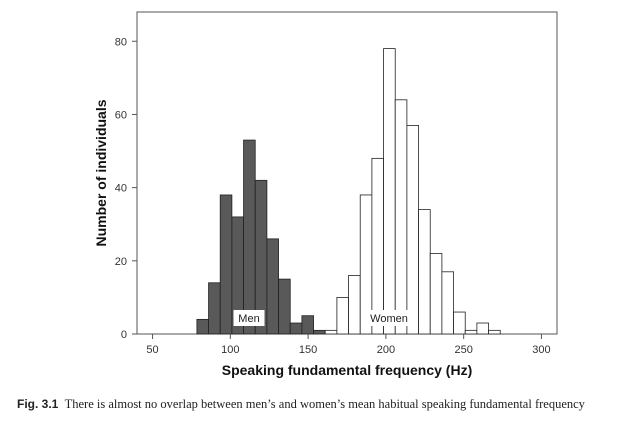  What do you see at coordinates (38, 404) in the screenshot?
I see `figure-caption-label: Fig. 3.1` at bounding box center [38, 404].